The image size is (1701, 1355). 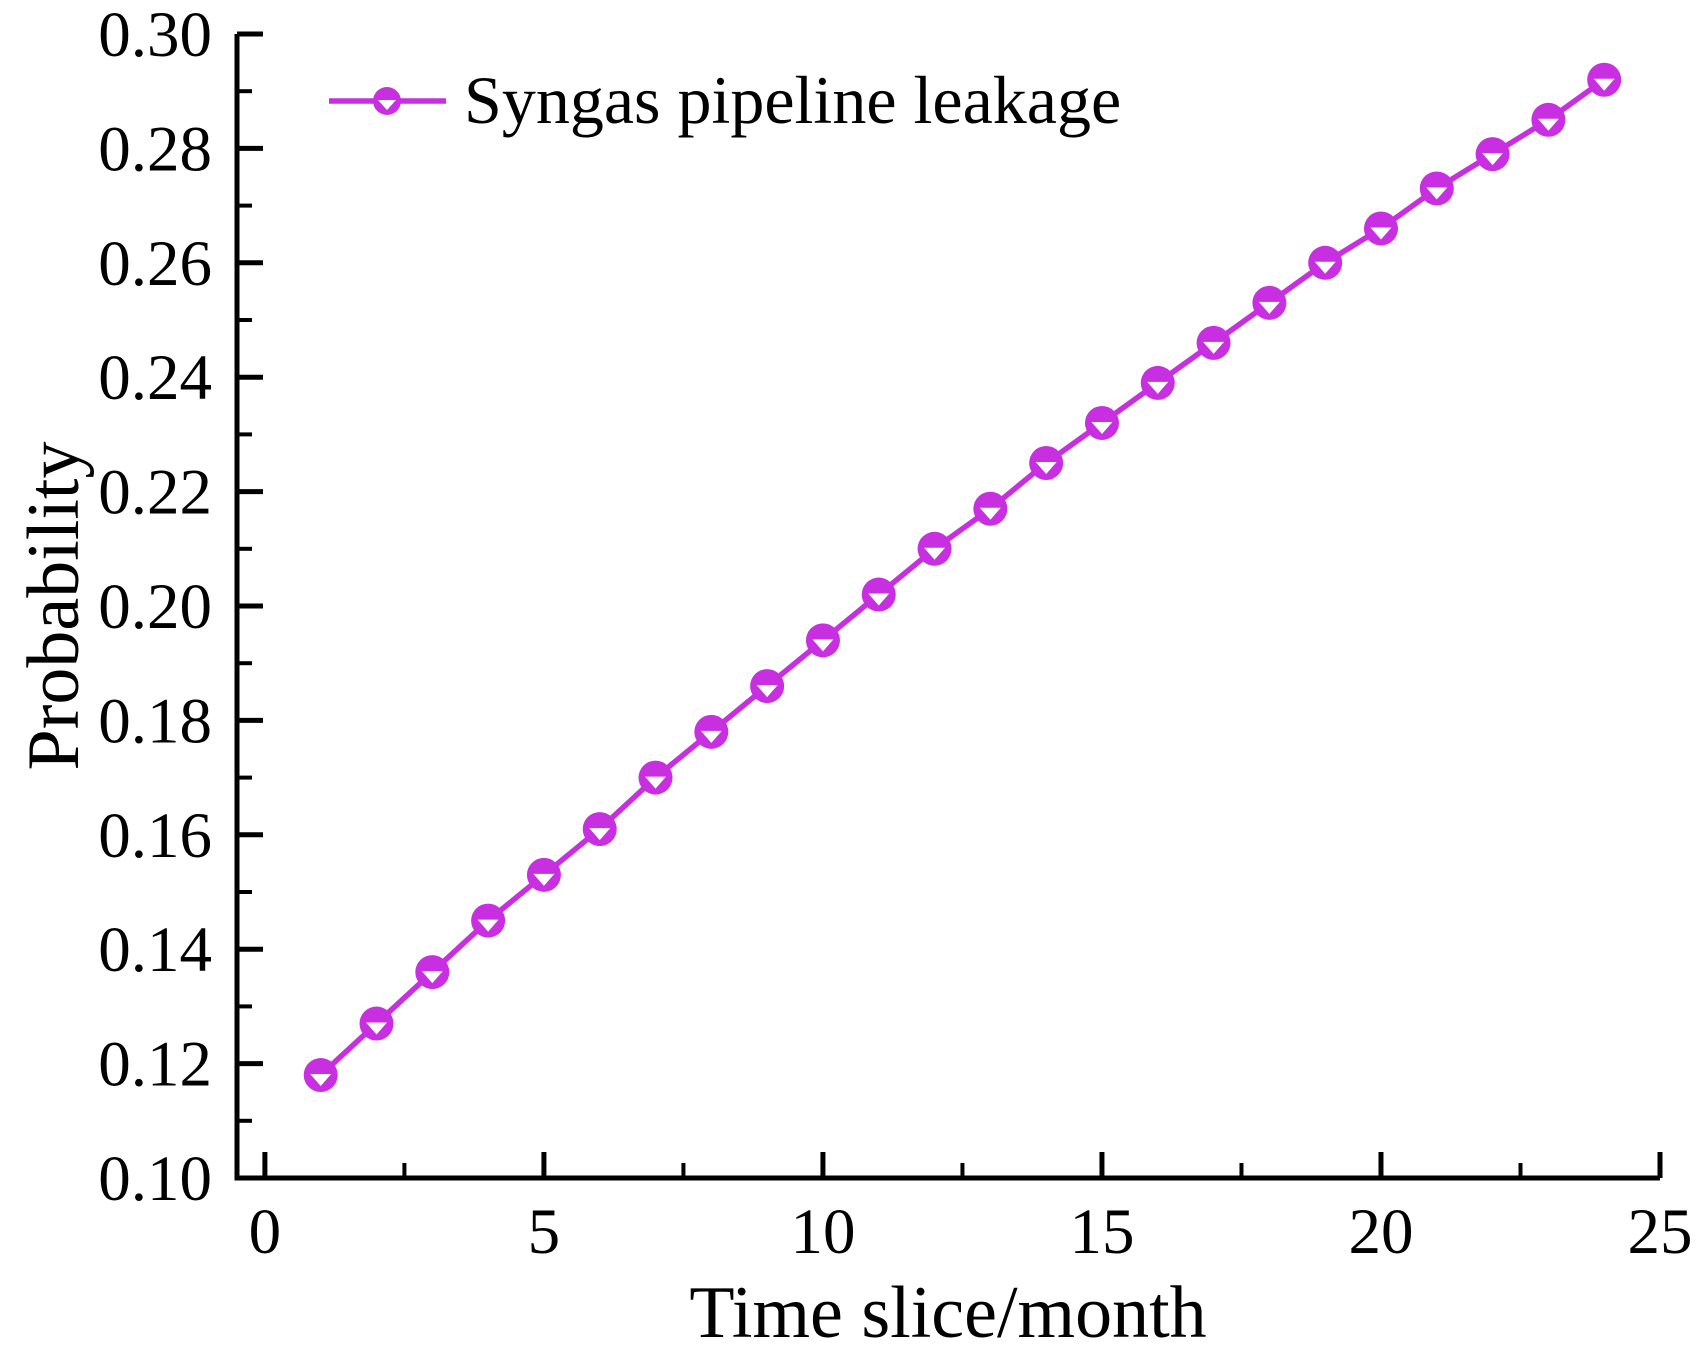 I want to click on x-tick-label: 20, so click(x=1380, y=1232).